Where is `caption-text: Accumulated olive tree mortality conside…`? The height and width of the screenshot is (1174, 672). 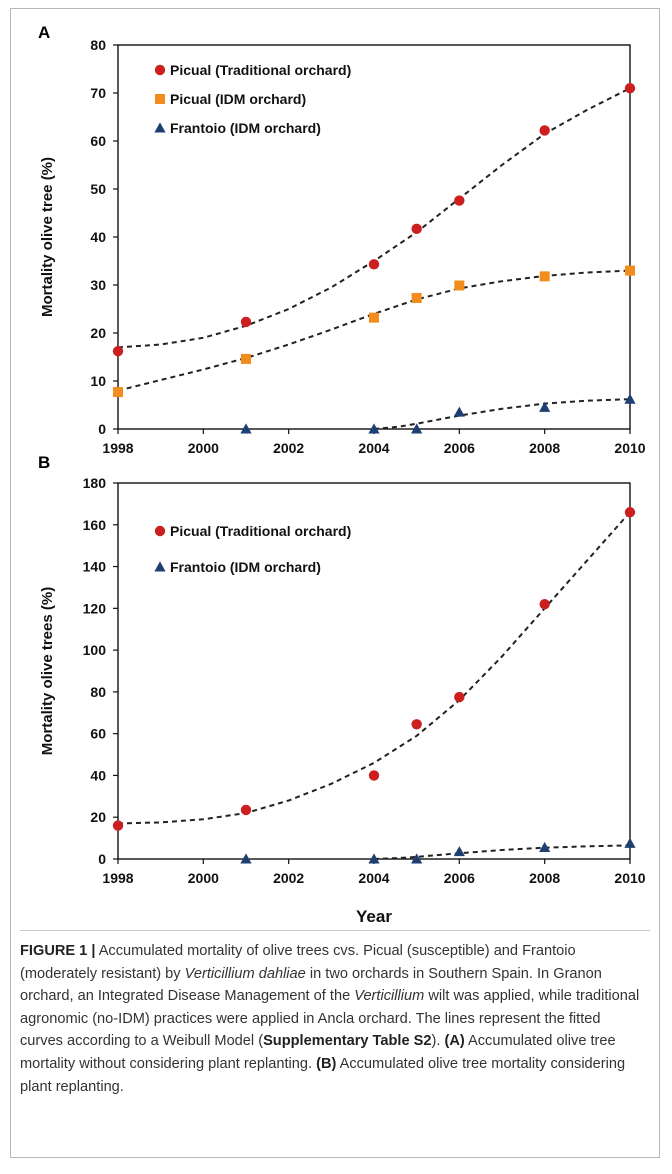
caption-text: Accumulated olive tree mortality conside… is located at coordinates (323, 1075).